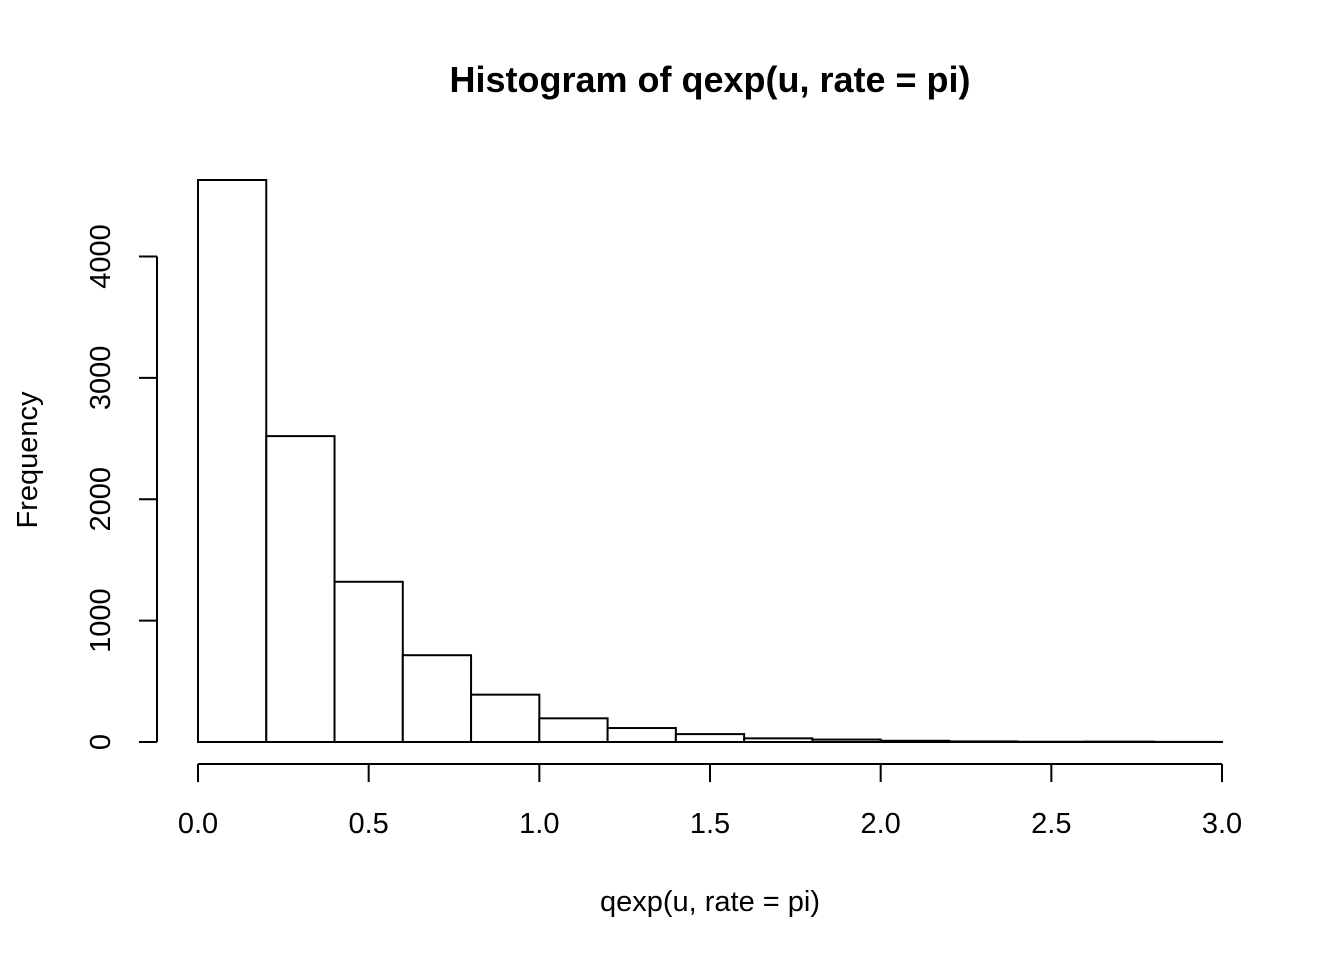 This screenshot has width=1344, height=960. What do you see at coordinates (710, 824) in the screenshot?
I see `x-tick-label: 1.5` at bounding box center [710, 824].